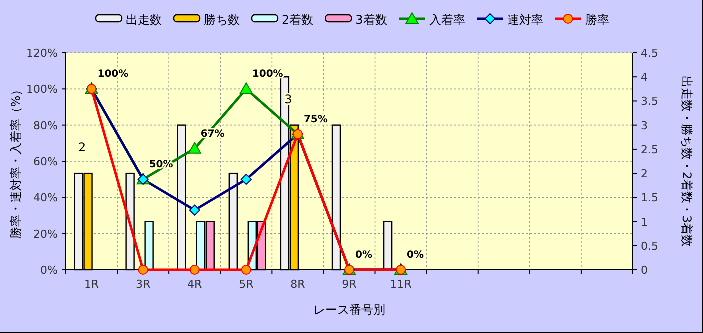 Image resolution: width=703 pixels, height=333 pixels. Describe the element at coordinates (246, 284) in the screenshot. I see `x-tick-label: 5R` at that location.